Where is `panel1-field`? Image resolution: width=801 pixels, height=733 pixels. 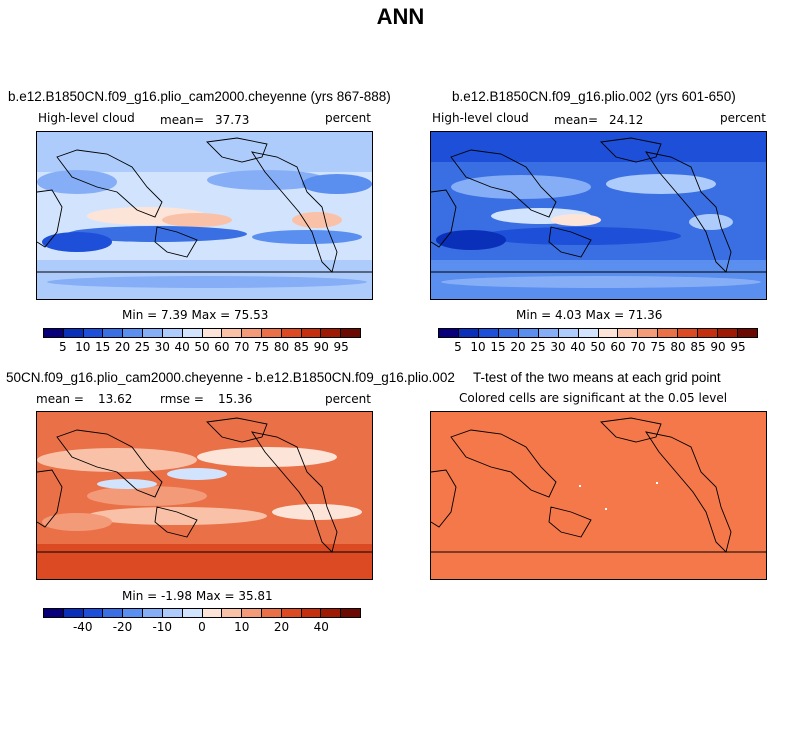 panel1-field is located at coordinates (204, 215).